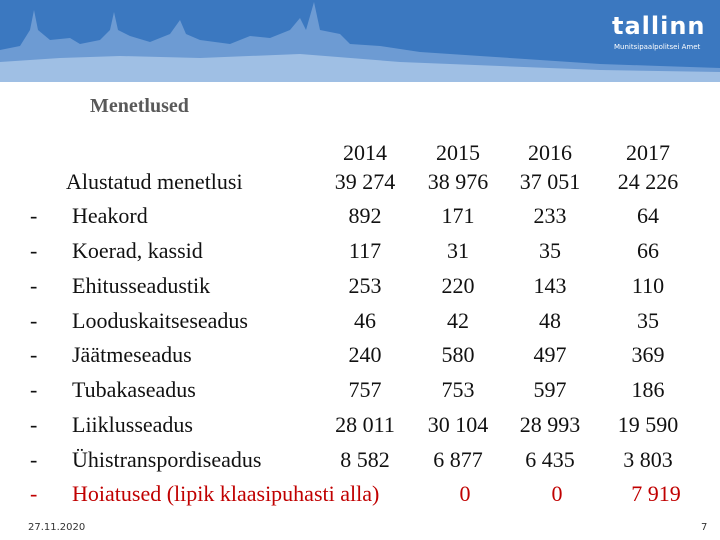 The image size is (720, 540). I want to click on slide-title: Menetlused, so click(139, 106).